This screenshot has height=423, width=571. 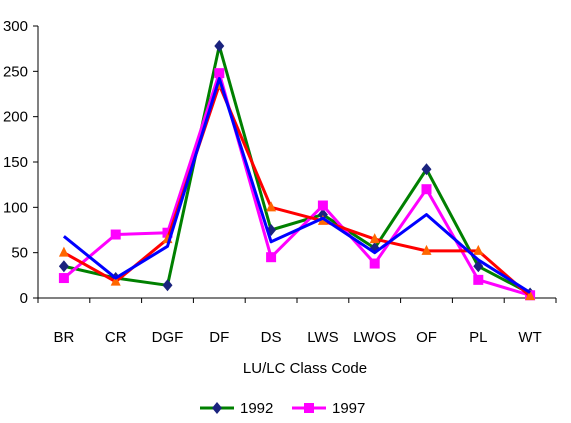 I want to click on x-axis-ticks: BR CR DGF DF DS LWS LWOS OF PL WT, so click(x=297, y=322).